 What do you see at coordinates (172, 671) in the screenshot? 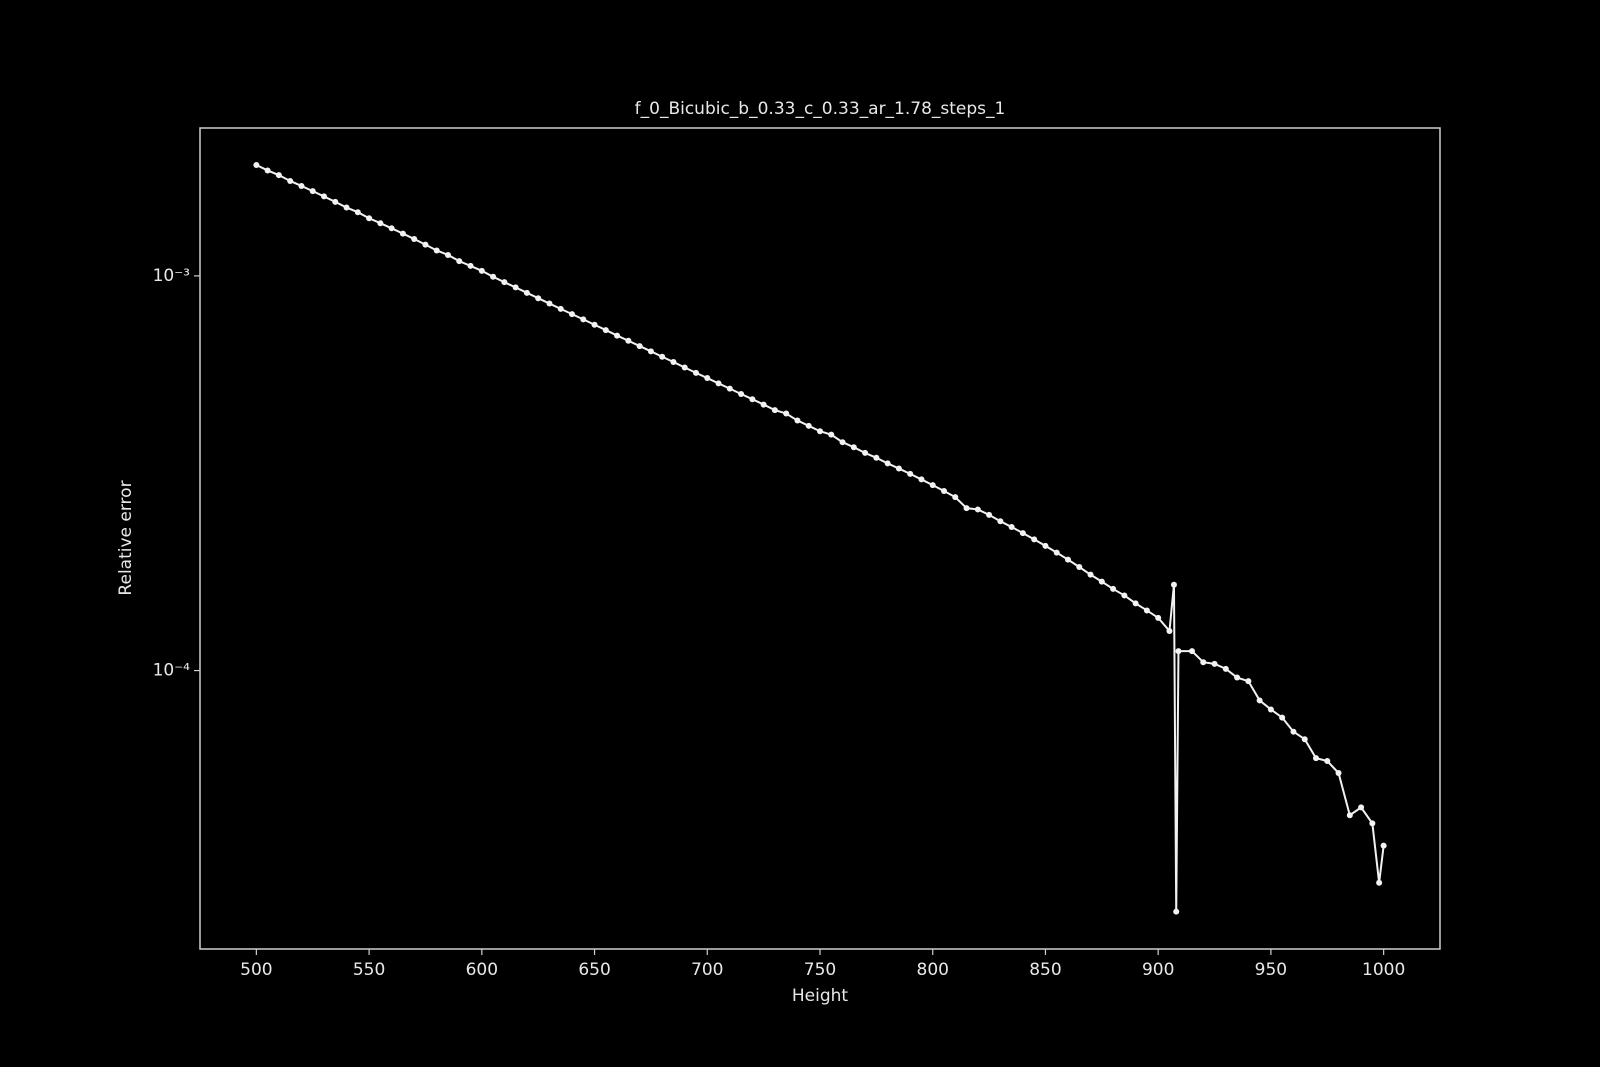
I see `y-tick-label: 10⁻⁴` at bounding box center [172, 671].